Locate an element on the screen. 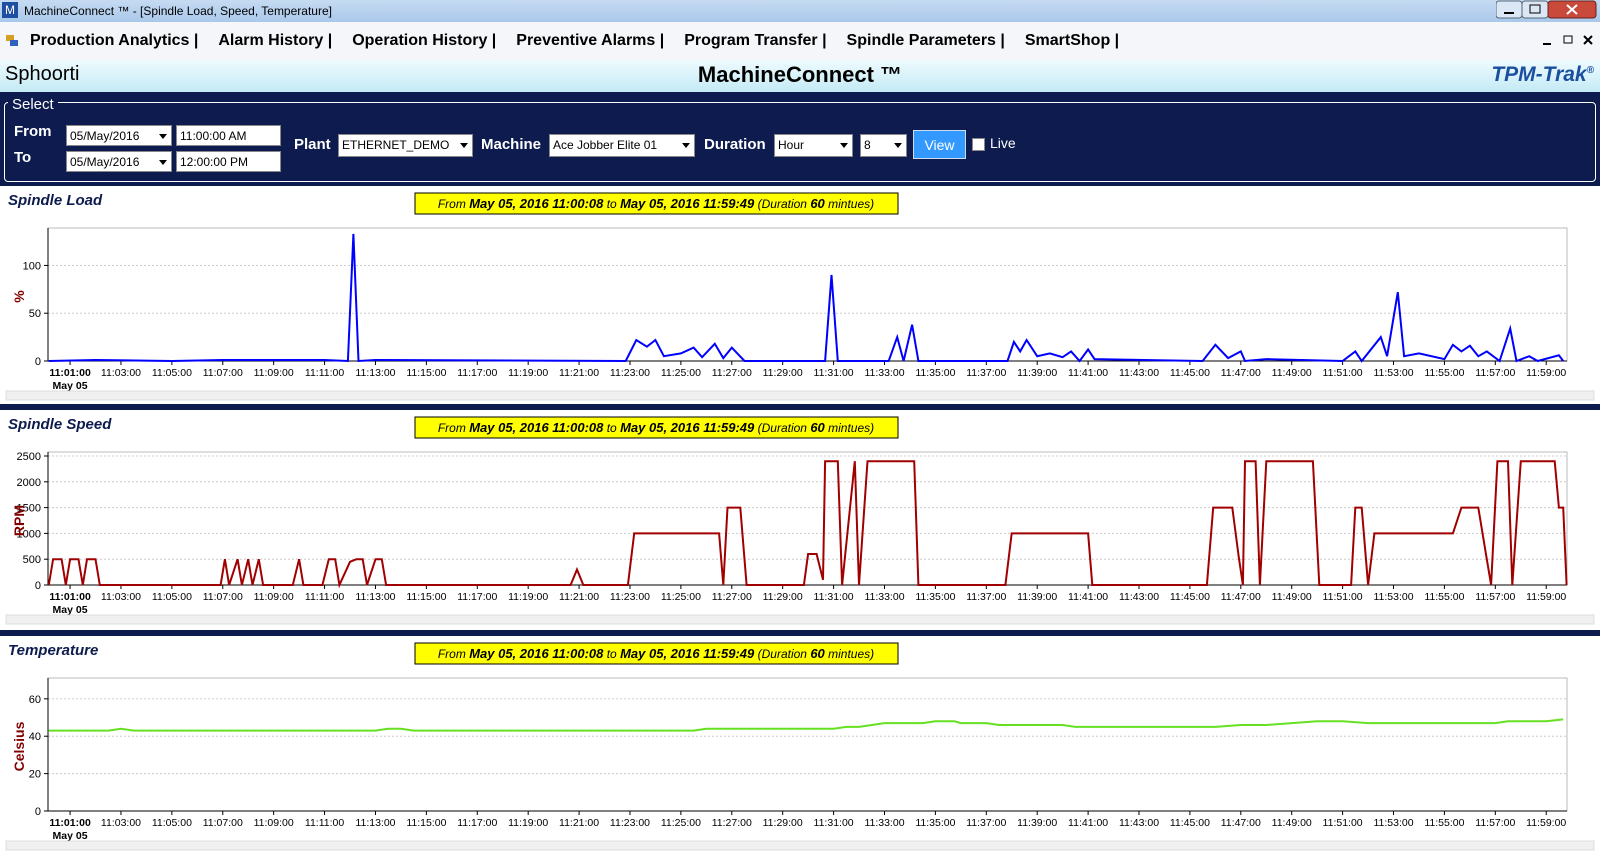 The image size is (1600, 865). menu-item: Program Transfer | is located at coordinates (755, 40).